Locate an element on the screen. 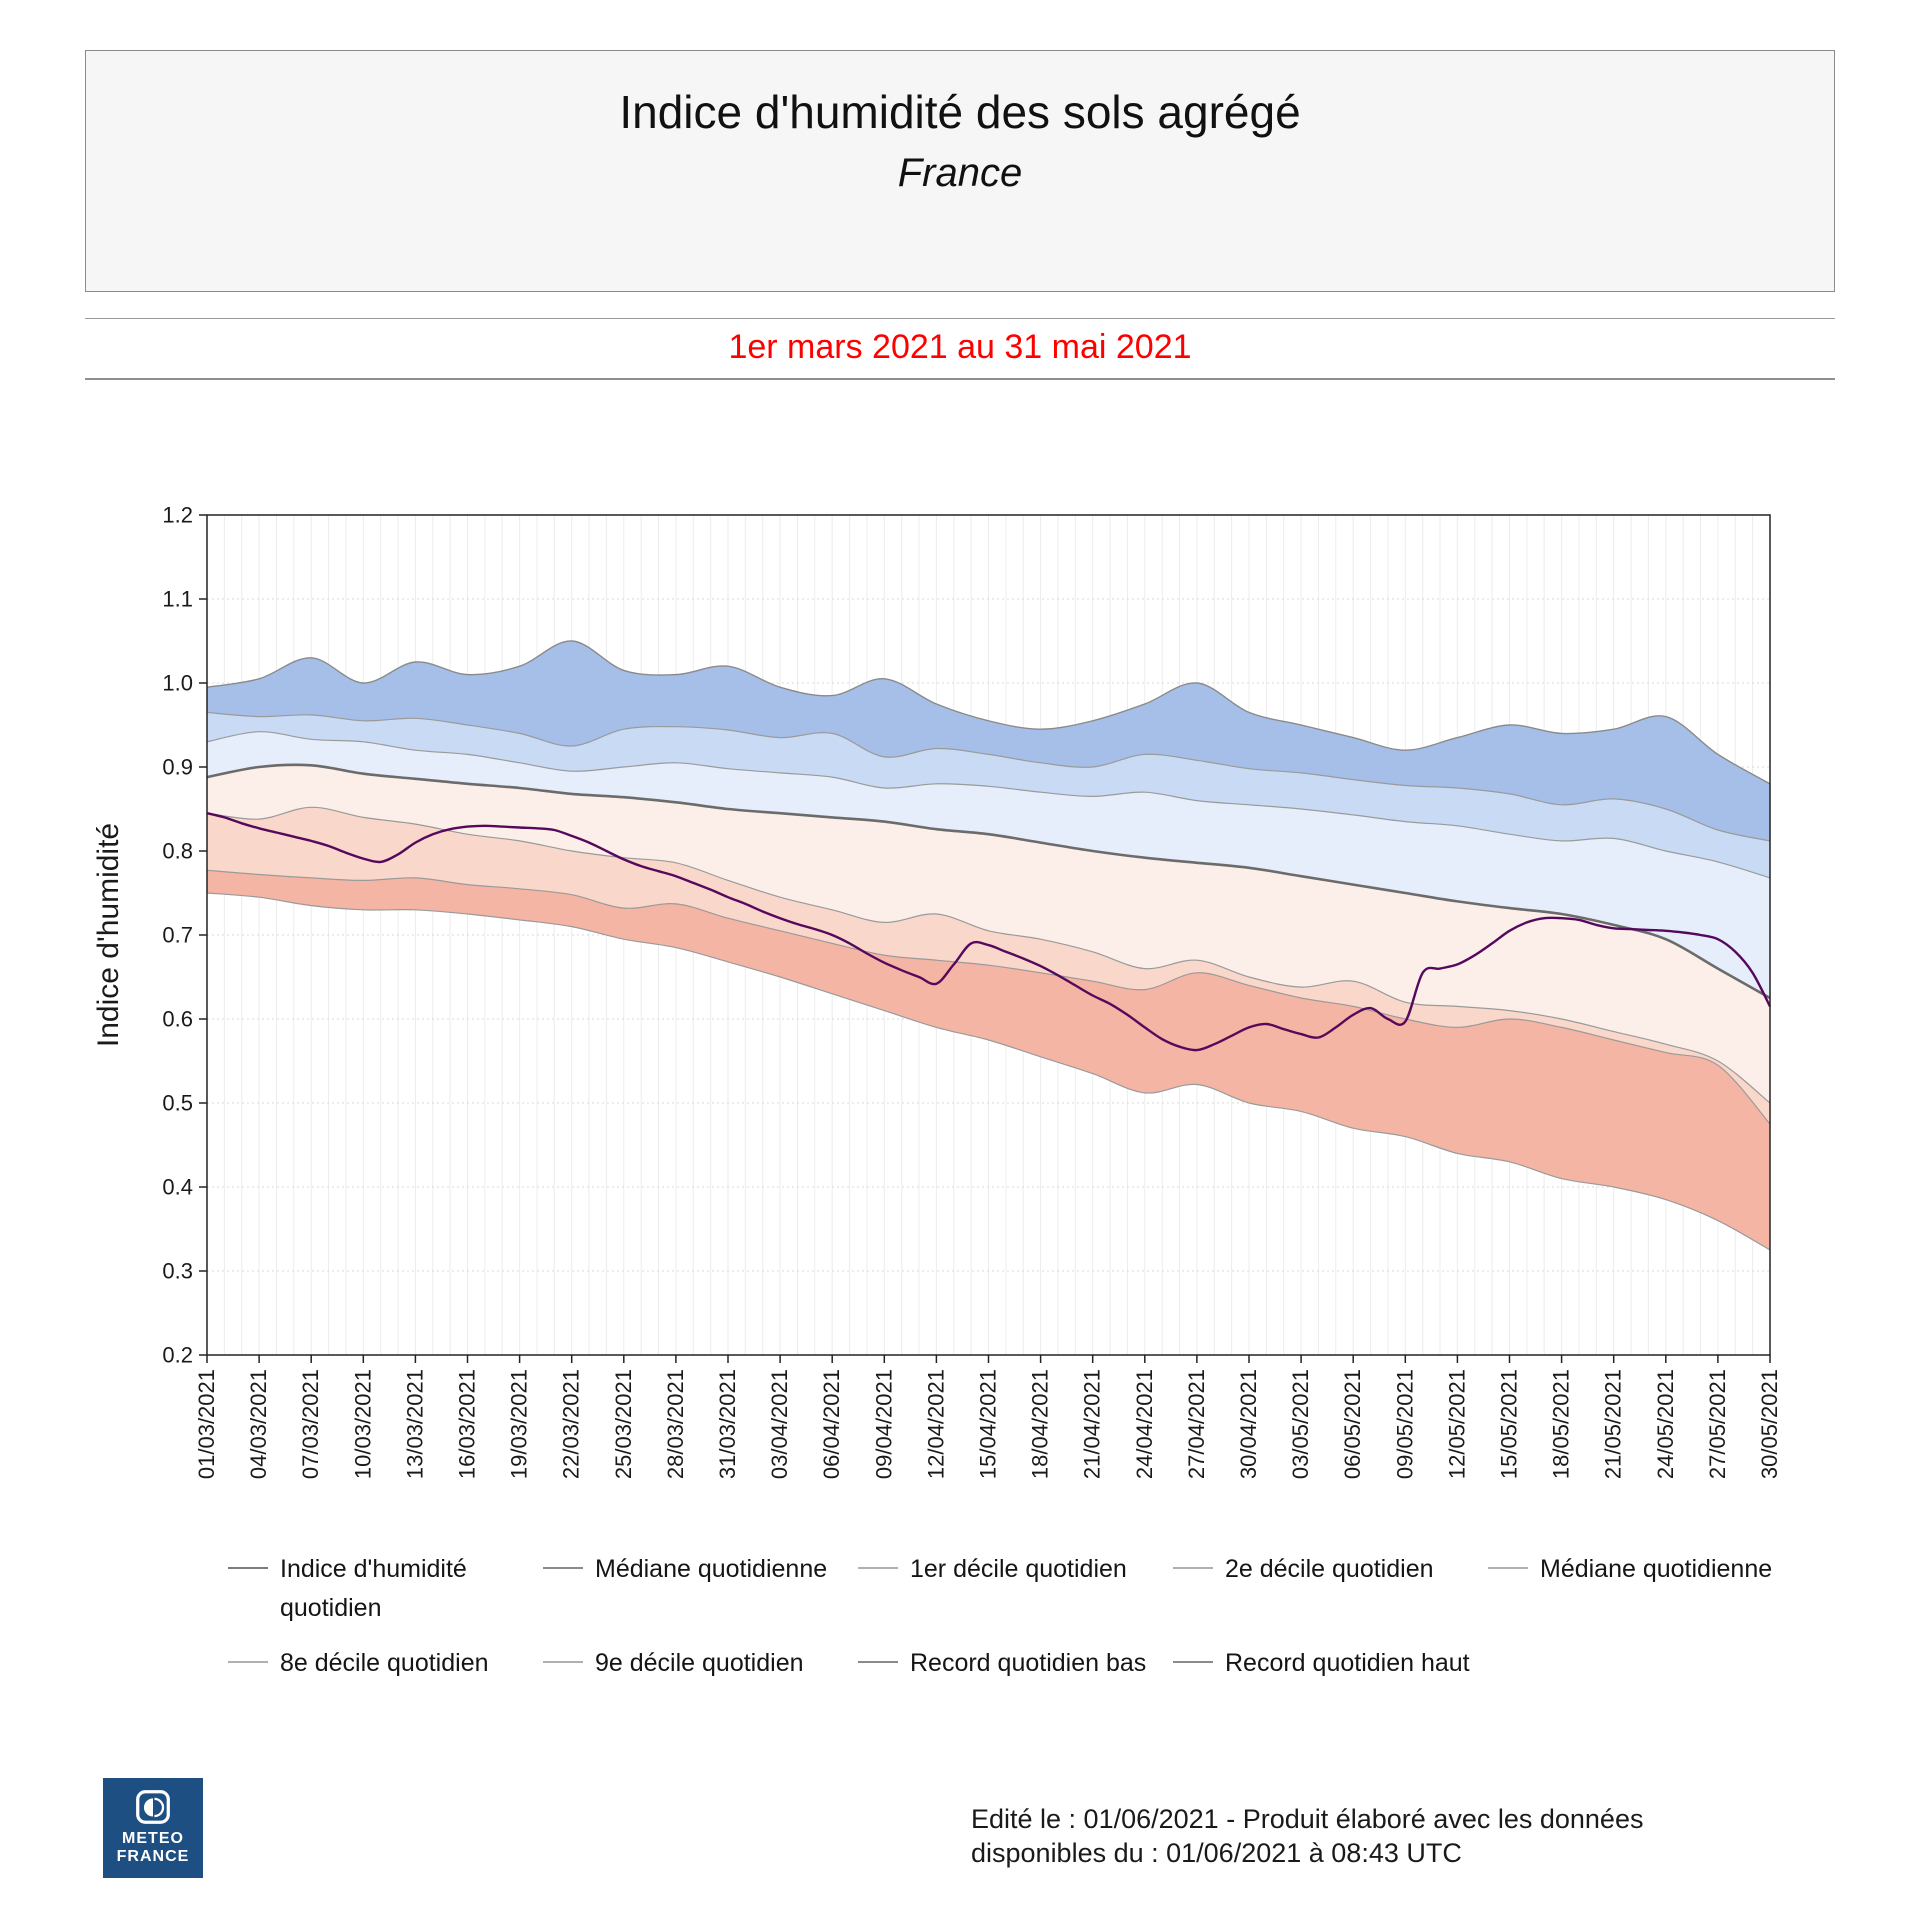 The width and height of the screenshot is (1920, 1920). band-record_haut-decile9 is located at coordinates (988, 740).